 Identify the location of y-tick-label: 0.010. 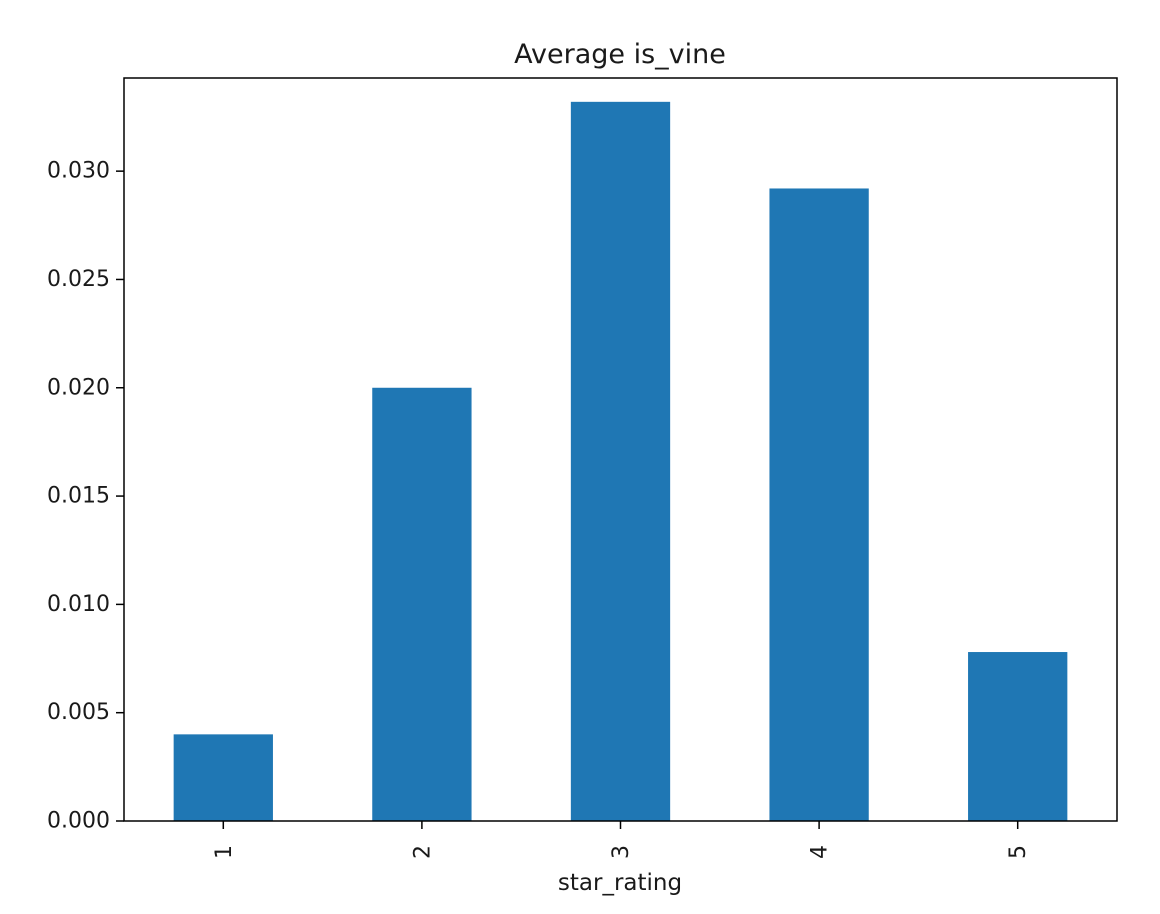
(78, 604).